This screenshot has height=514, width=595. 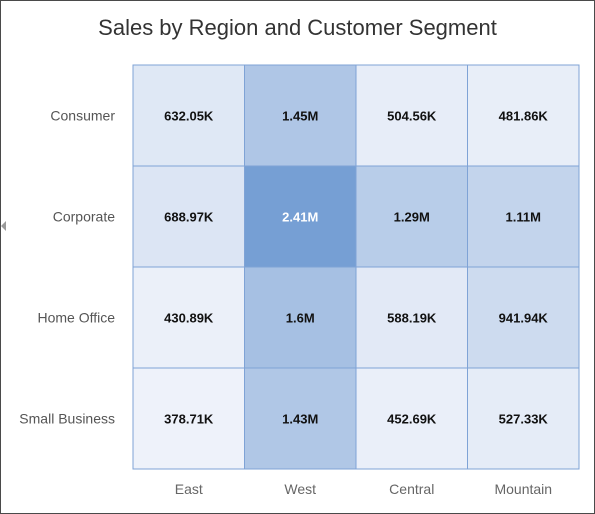 I want to click on cell-value-label: 588.19K, so click(x=412, y=318).